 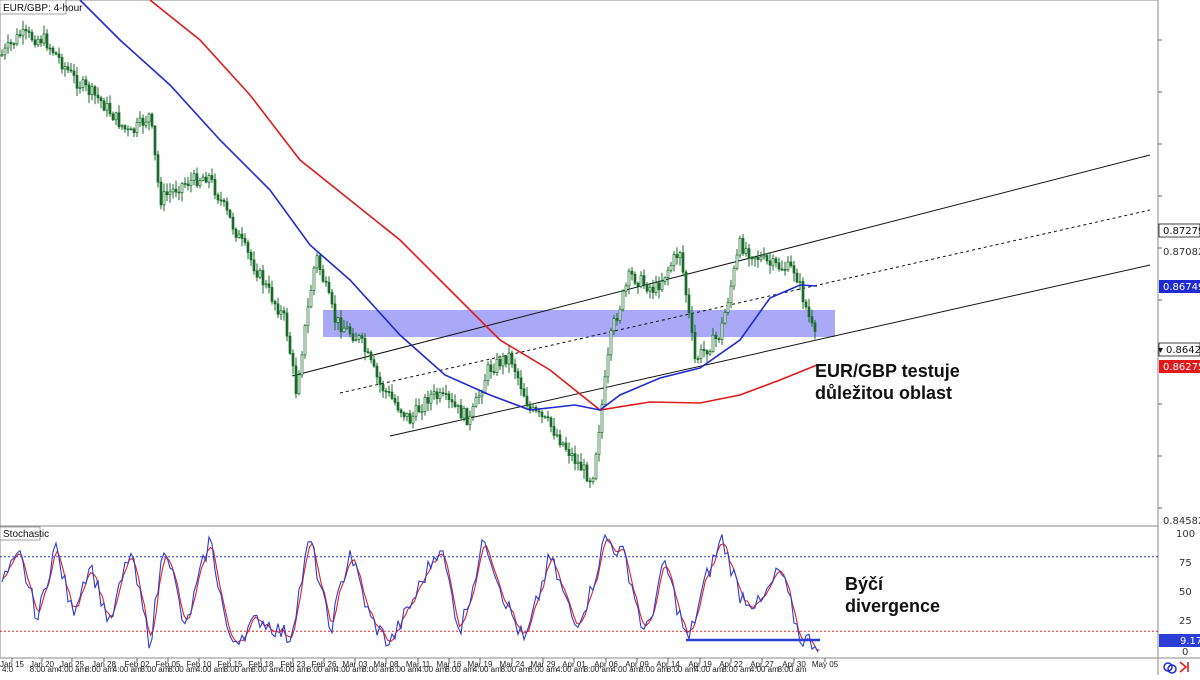 What do you see at coordinates (104, 664) in the screenshot?
I see `date-label: Jan 28` at bounding box center [104, 664].